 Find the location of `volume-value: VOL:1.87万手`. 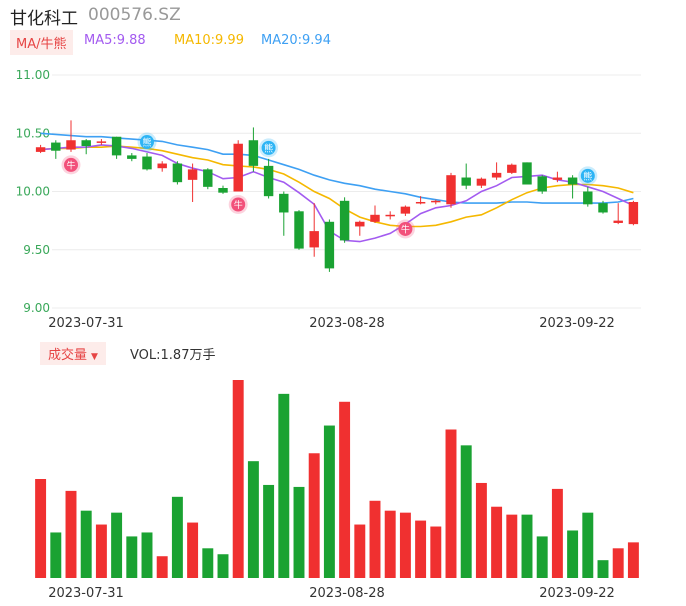

volume-value: VOL:1.87万手 is located at coordinates (173, 355).